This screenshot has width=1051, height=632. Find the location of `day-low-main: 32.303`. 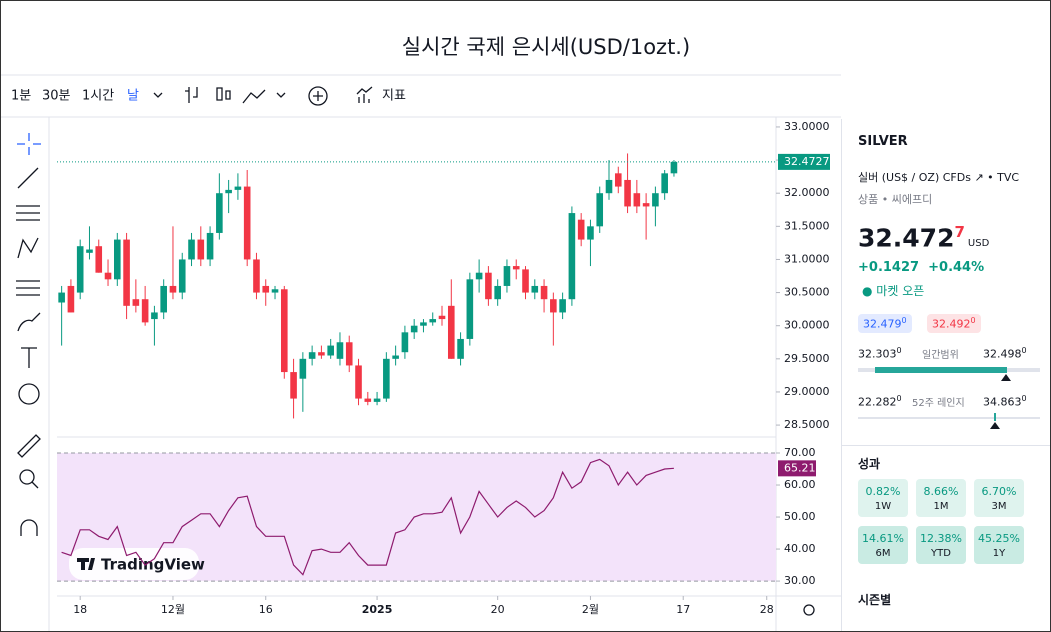

day-low-main: 32.303 is located at coordinates (877, 354).